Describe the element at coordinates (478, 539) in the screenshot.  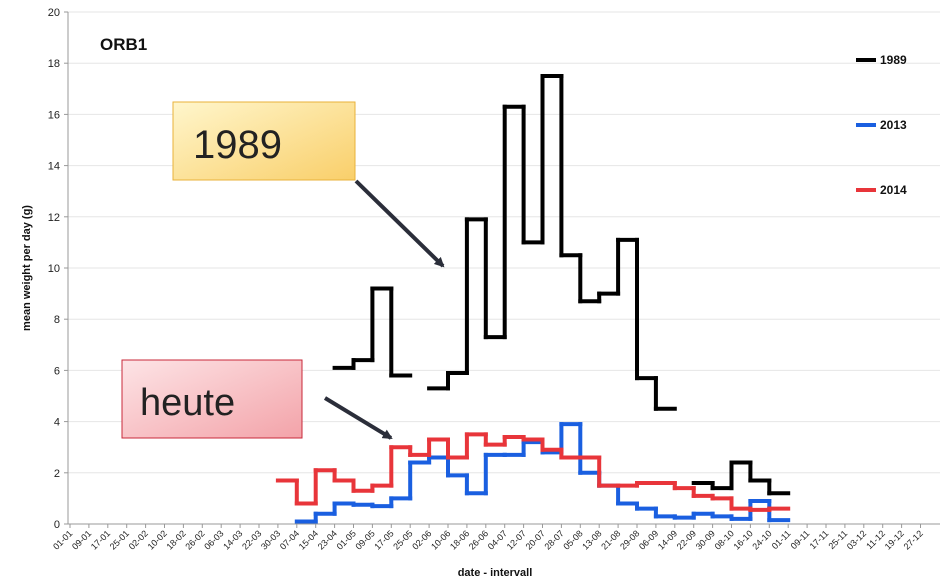
I see `x-tick-label: 26-06` at that location.